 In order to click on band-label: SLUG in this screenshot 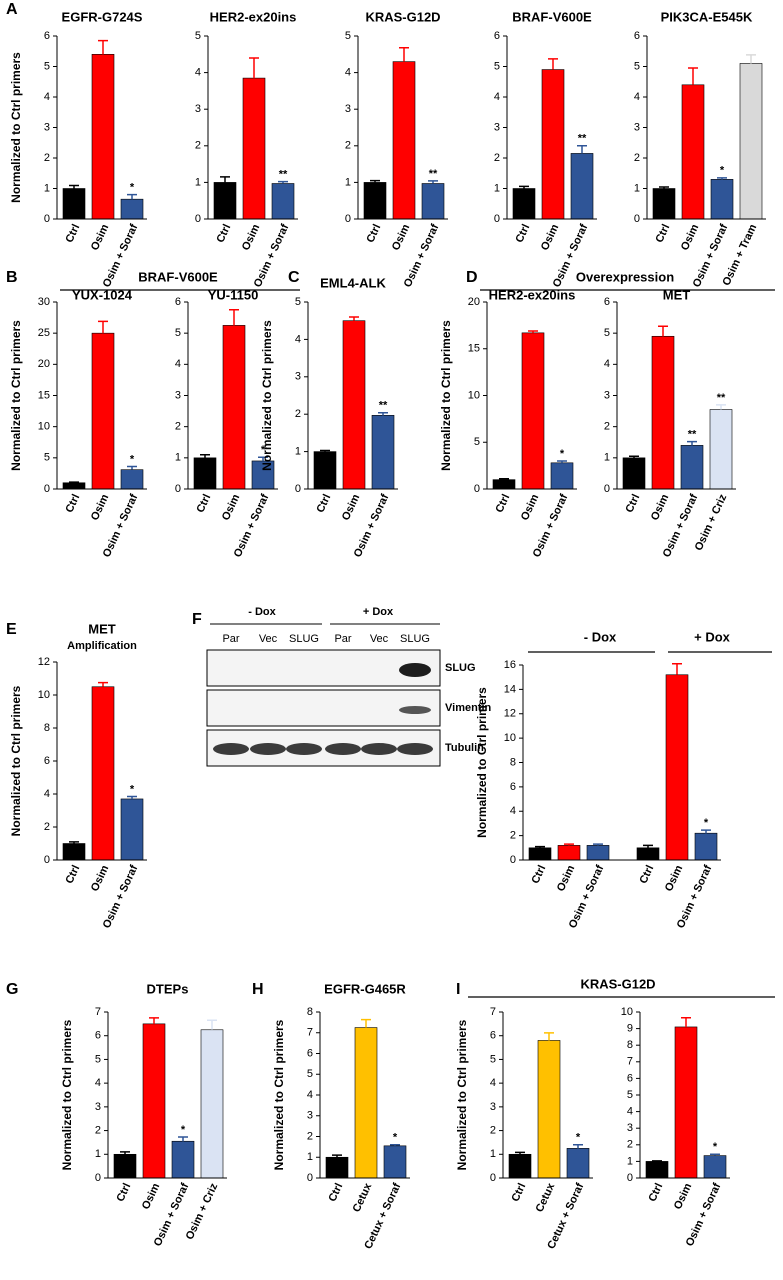, I will do `click(460, 668)`.